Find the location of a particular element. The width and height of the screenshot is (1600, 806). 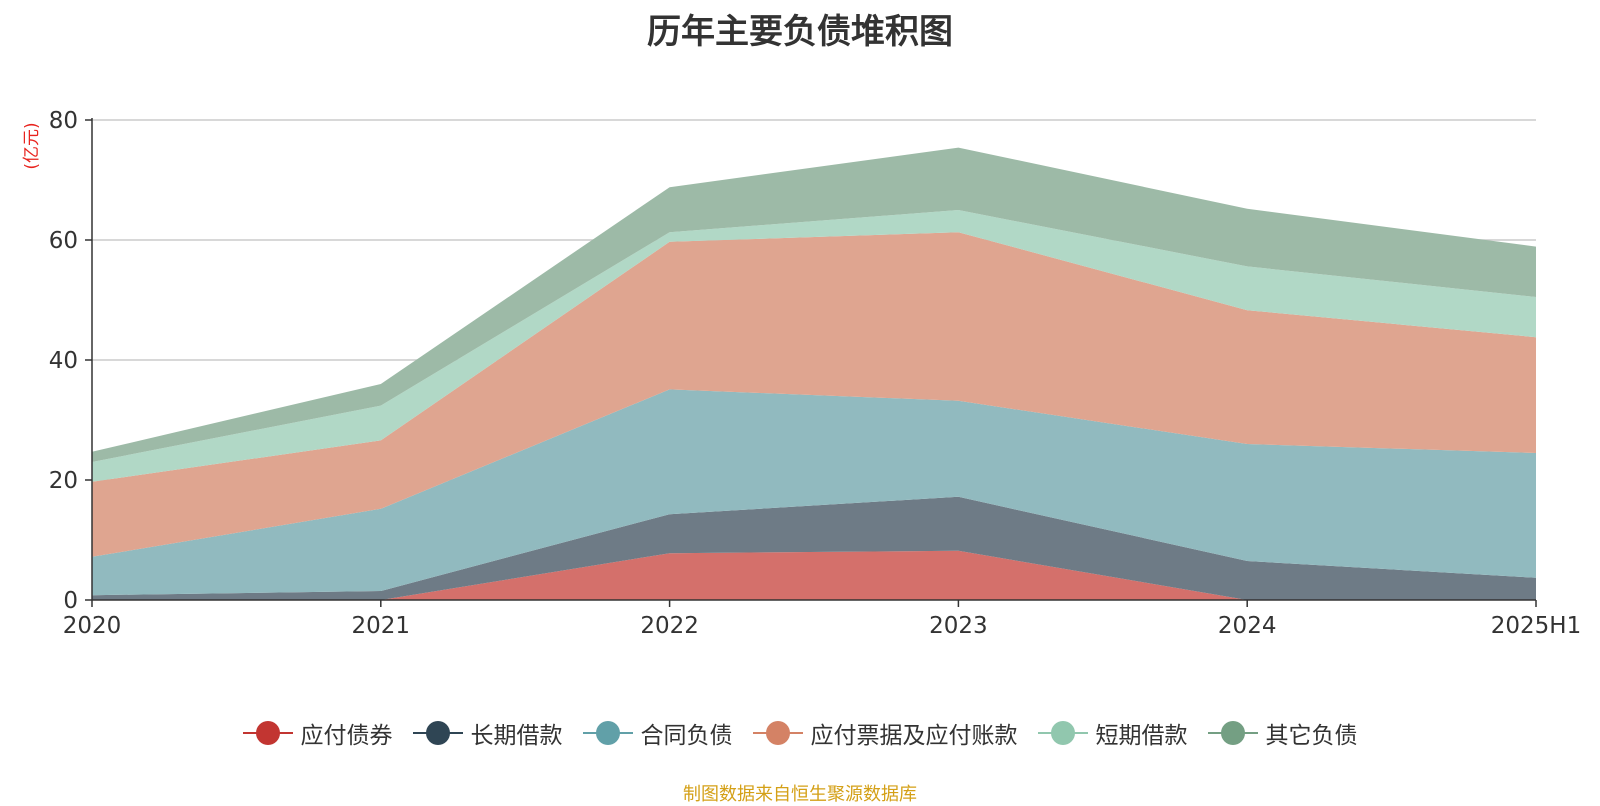

x-tick-label: 2021 is located at coordinates (381, 626).